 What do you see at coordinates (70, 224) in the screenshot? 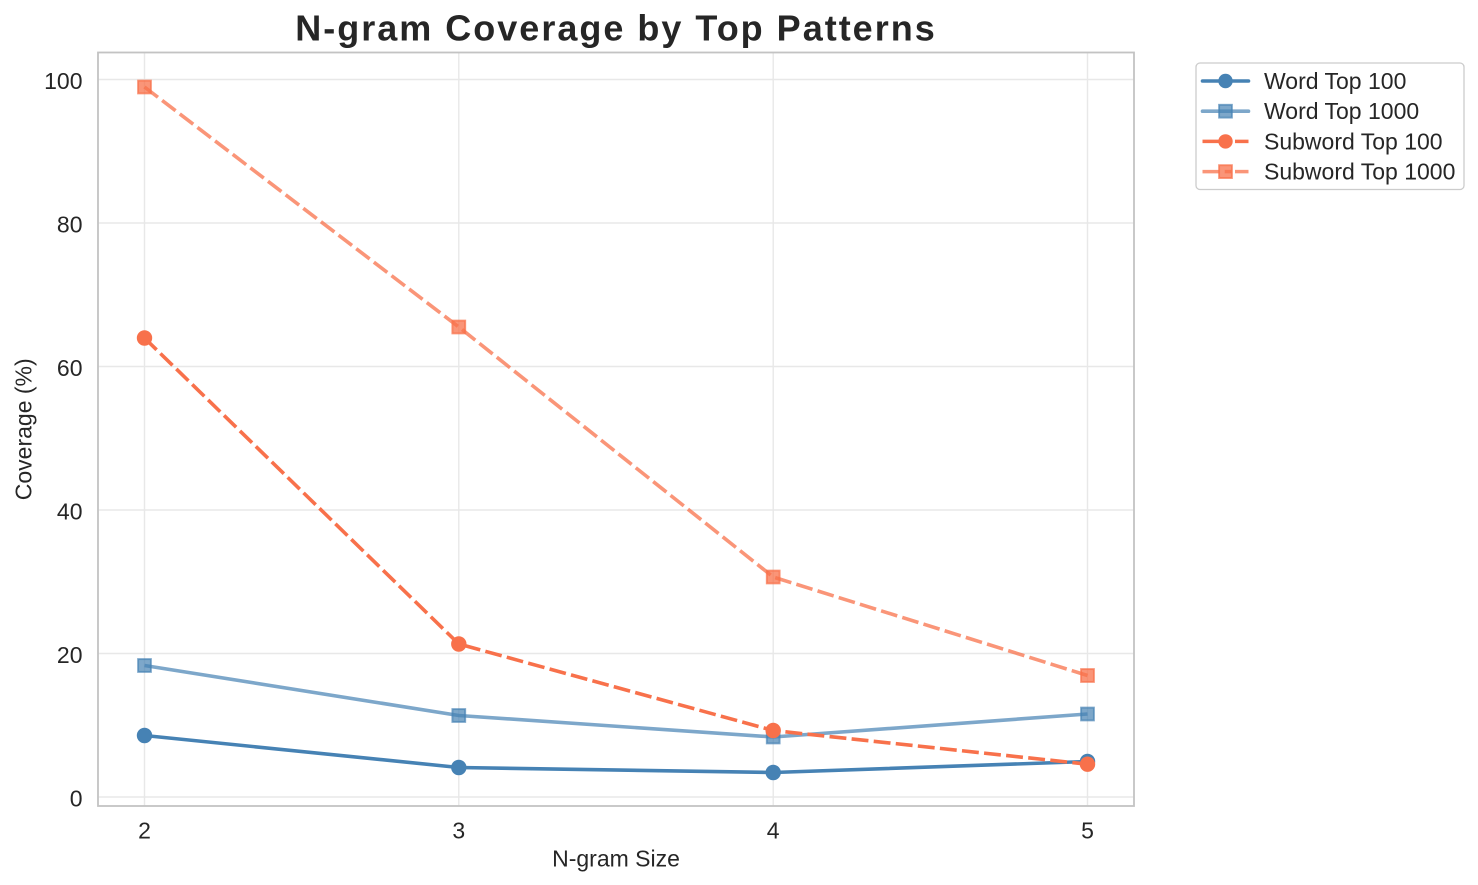
I see `svg-text: 80` at bounding box center [70, 224].